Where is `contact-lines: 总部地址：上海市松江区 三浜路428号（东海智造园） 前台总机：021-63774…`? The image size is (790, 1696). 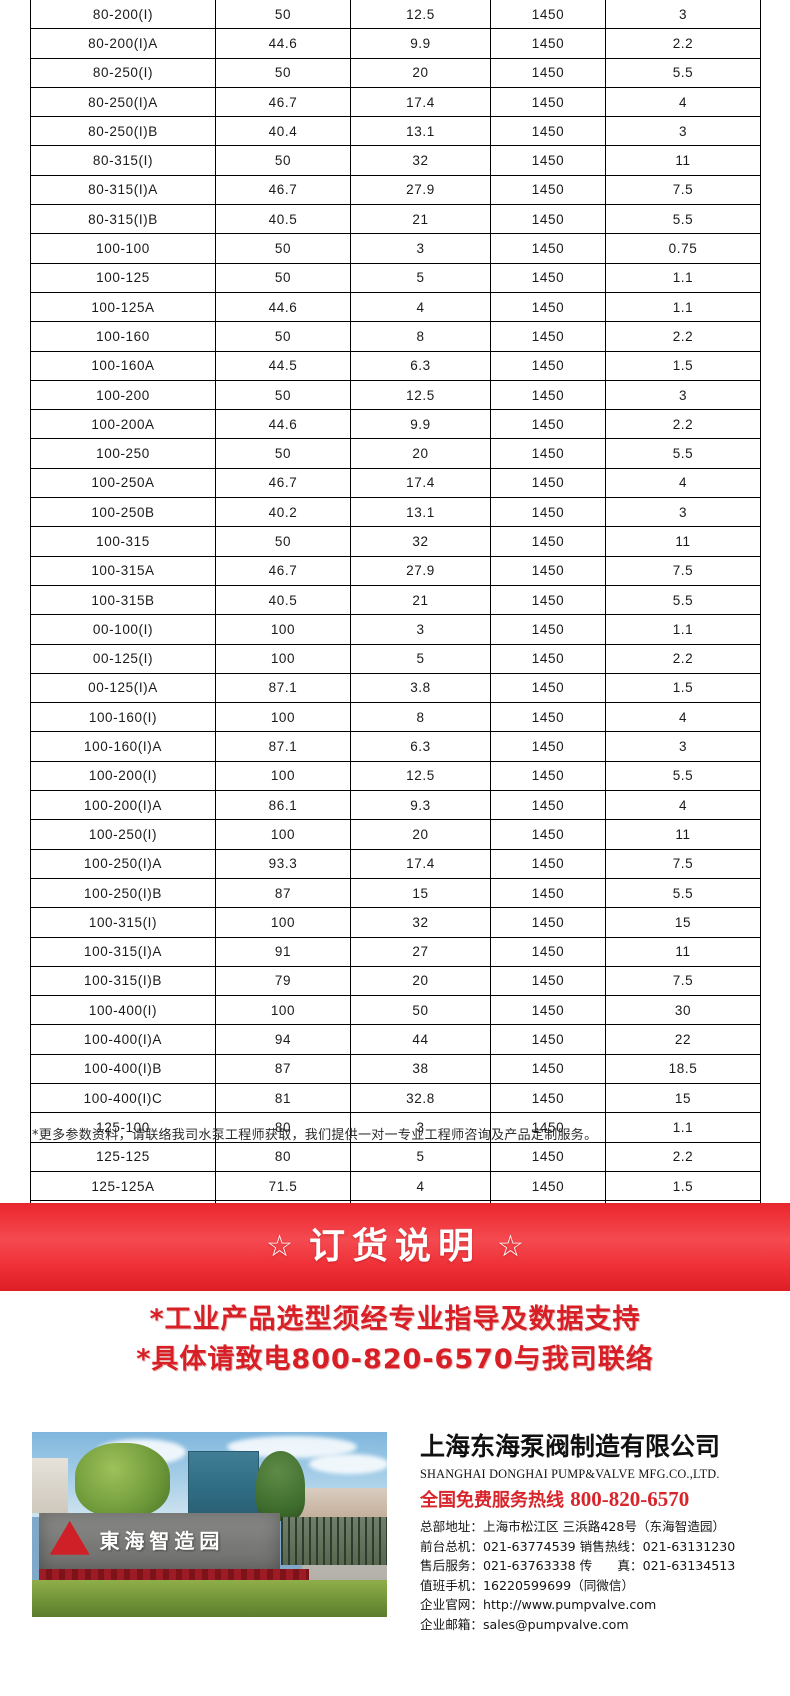
contact-lines: 总部地址：上海市松江区 三浜路428号（东海智造园） 前台总机：021-63774… is located at coordinates (600, 1575).